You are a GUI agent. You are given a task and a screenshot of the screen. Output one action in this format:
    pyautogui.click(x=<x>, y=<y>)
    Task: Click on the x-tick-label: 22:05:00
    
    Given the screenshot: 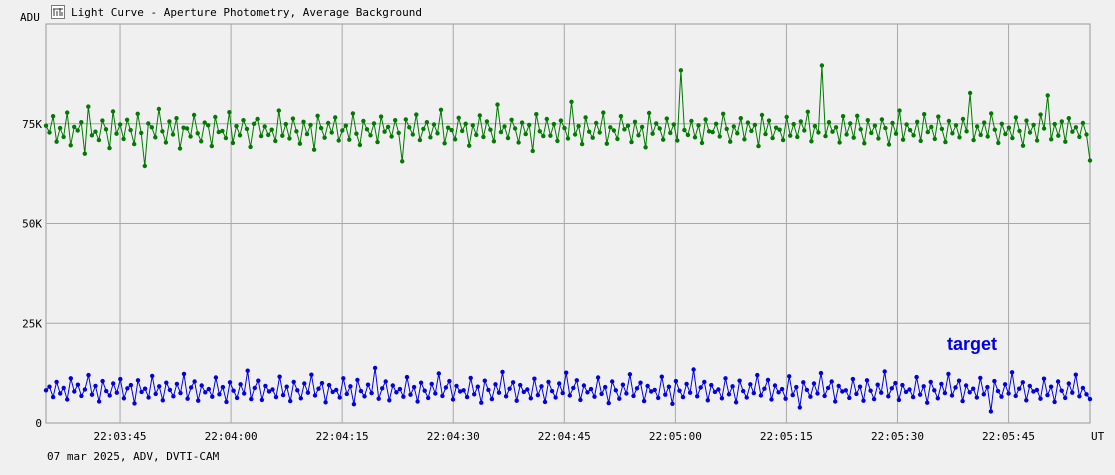 What is the action you would take?
    pyautogui.click(x=675, y=436)
    